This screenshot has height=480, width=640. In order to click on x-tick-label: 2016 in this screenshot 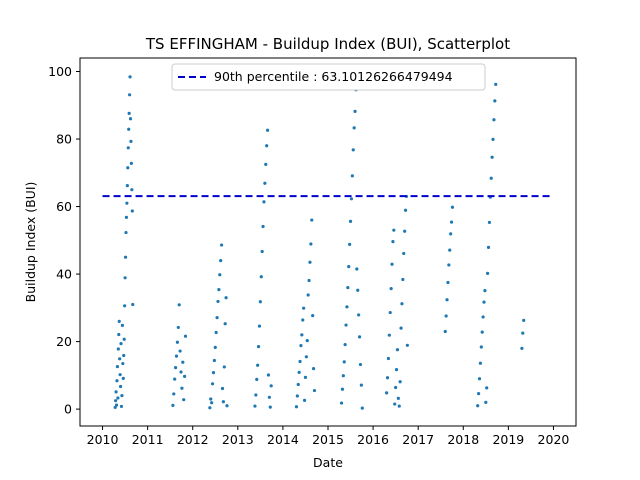, I will do `click(373, 439)`.